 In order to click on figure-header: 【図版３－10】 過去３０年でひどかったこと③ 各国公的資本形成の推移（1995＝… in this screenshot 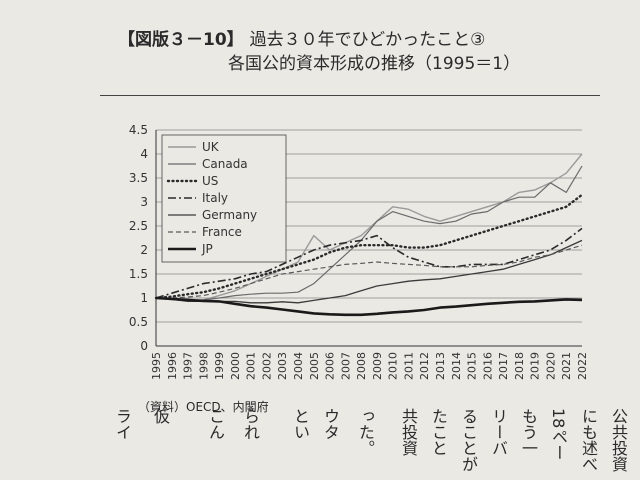, I will do `click(368, 52)`.